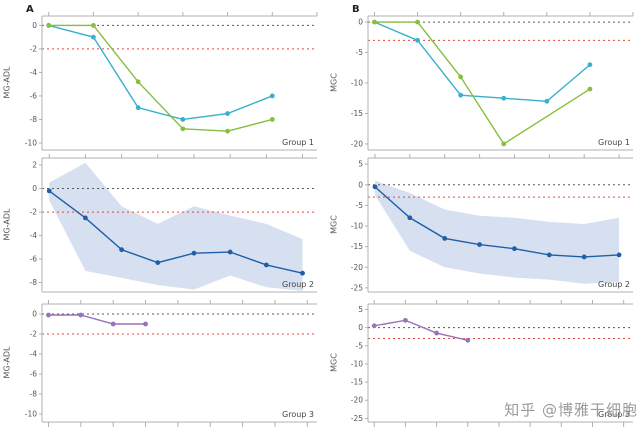 Image resolution: width=640 pixels, height=442 pixels. I want to click on chart-mgc-group3: 5 0 -5 -10 -15 -20 -25 Group 3, so click(491, 367).